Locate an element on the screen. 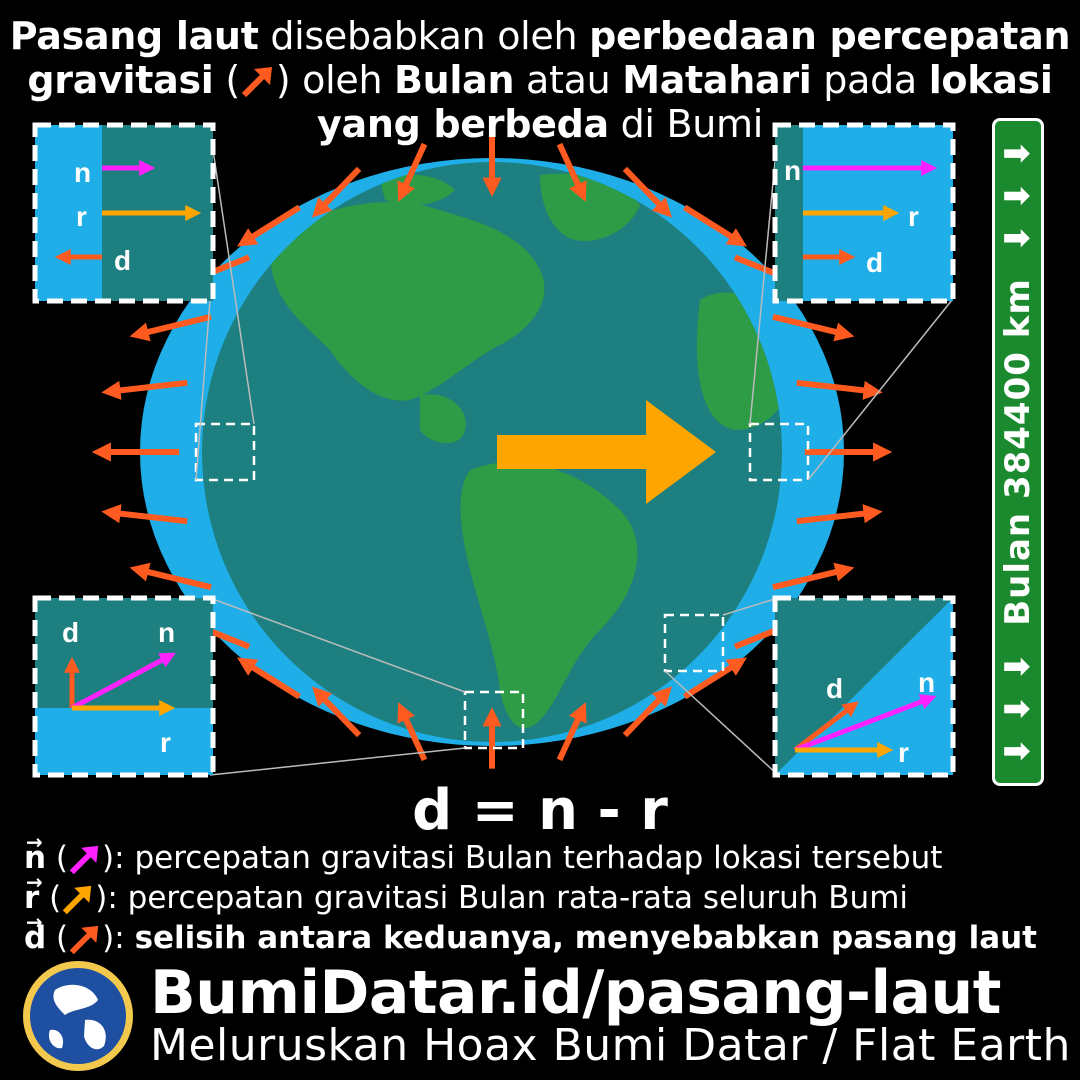 The image size is (1080, 1080). inset-bottom-right: d n r is located at coordinates (864, 686).